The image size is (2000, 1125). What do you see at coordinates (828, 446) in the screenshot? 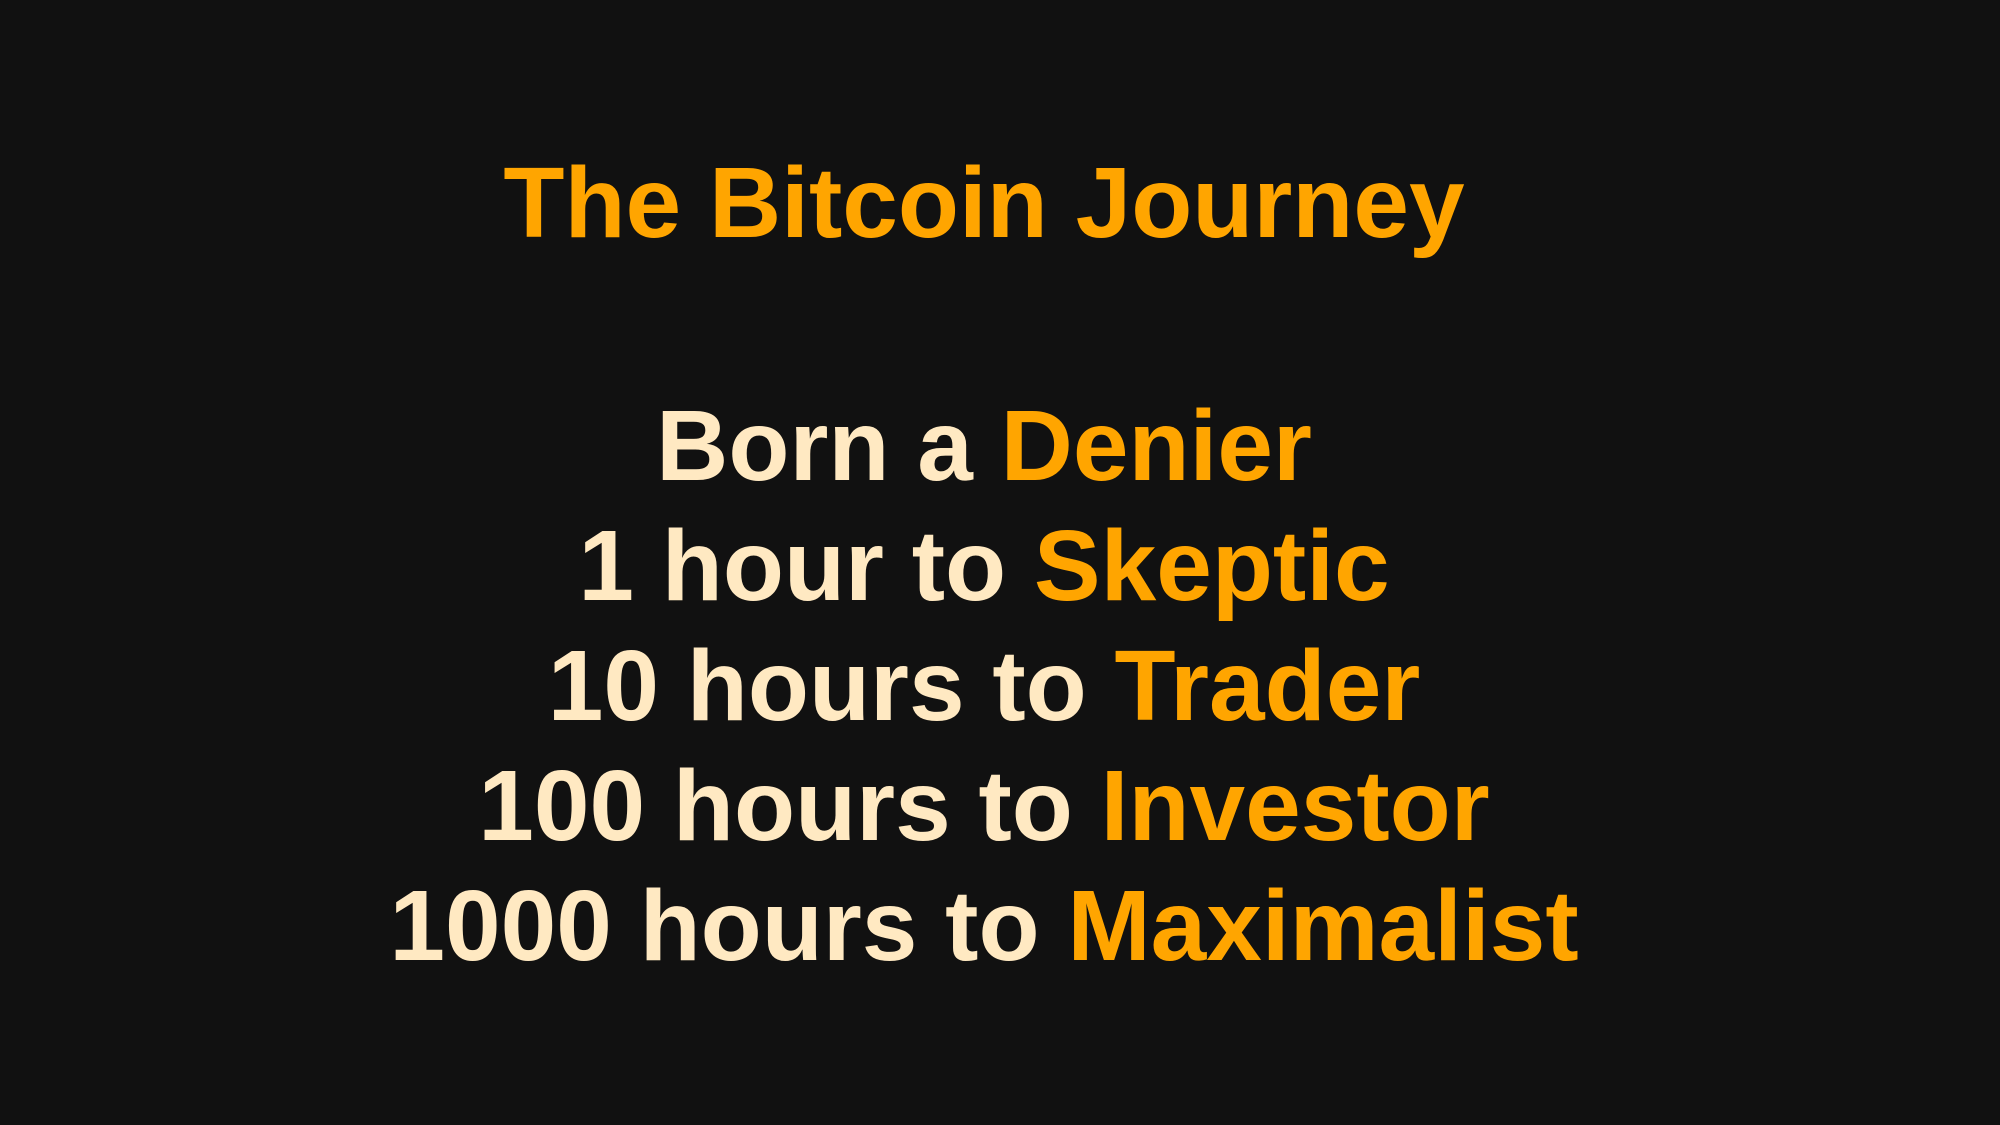
I see `journey-line-lead: Born a` at bounding box center [828, 446].